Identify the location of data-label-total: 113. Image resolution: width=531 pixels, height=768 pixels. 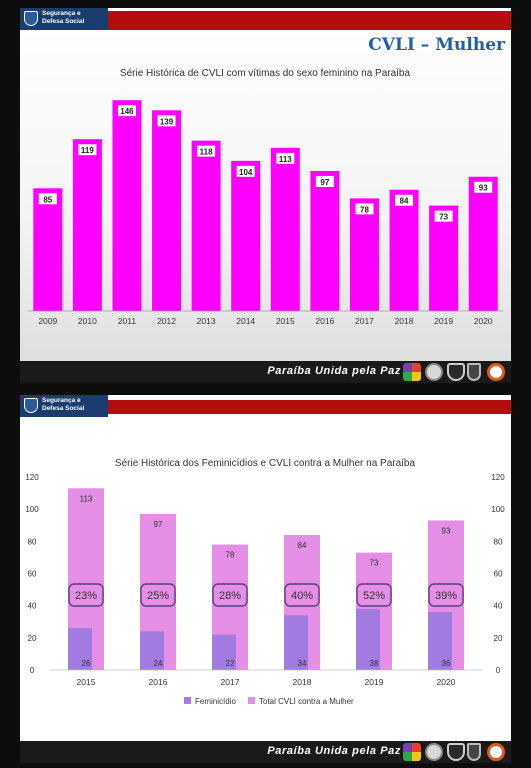
(86, 498).